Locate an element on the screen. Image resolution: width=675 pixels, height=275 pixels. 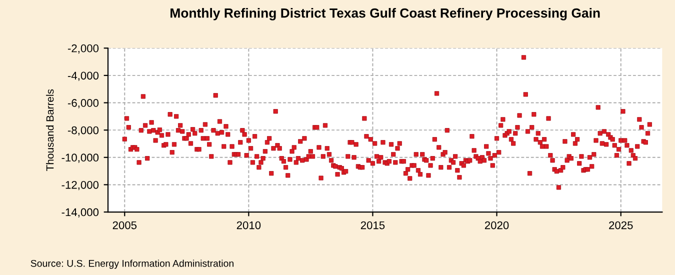
y-tick-label: -4,000 is located at coordinates (83, 76).